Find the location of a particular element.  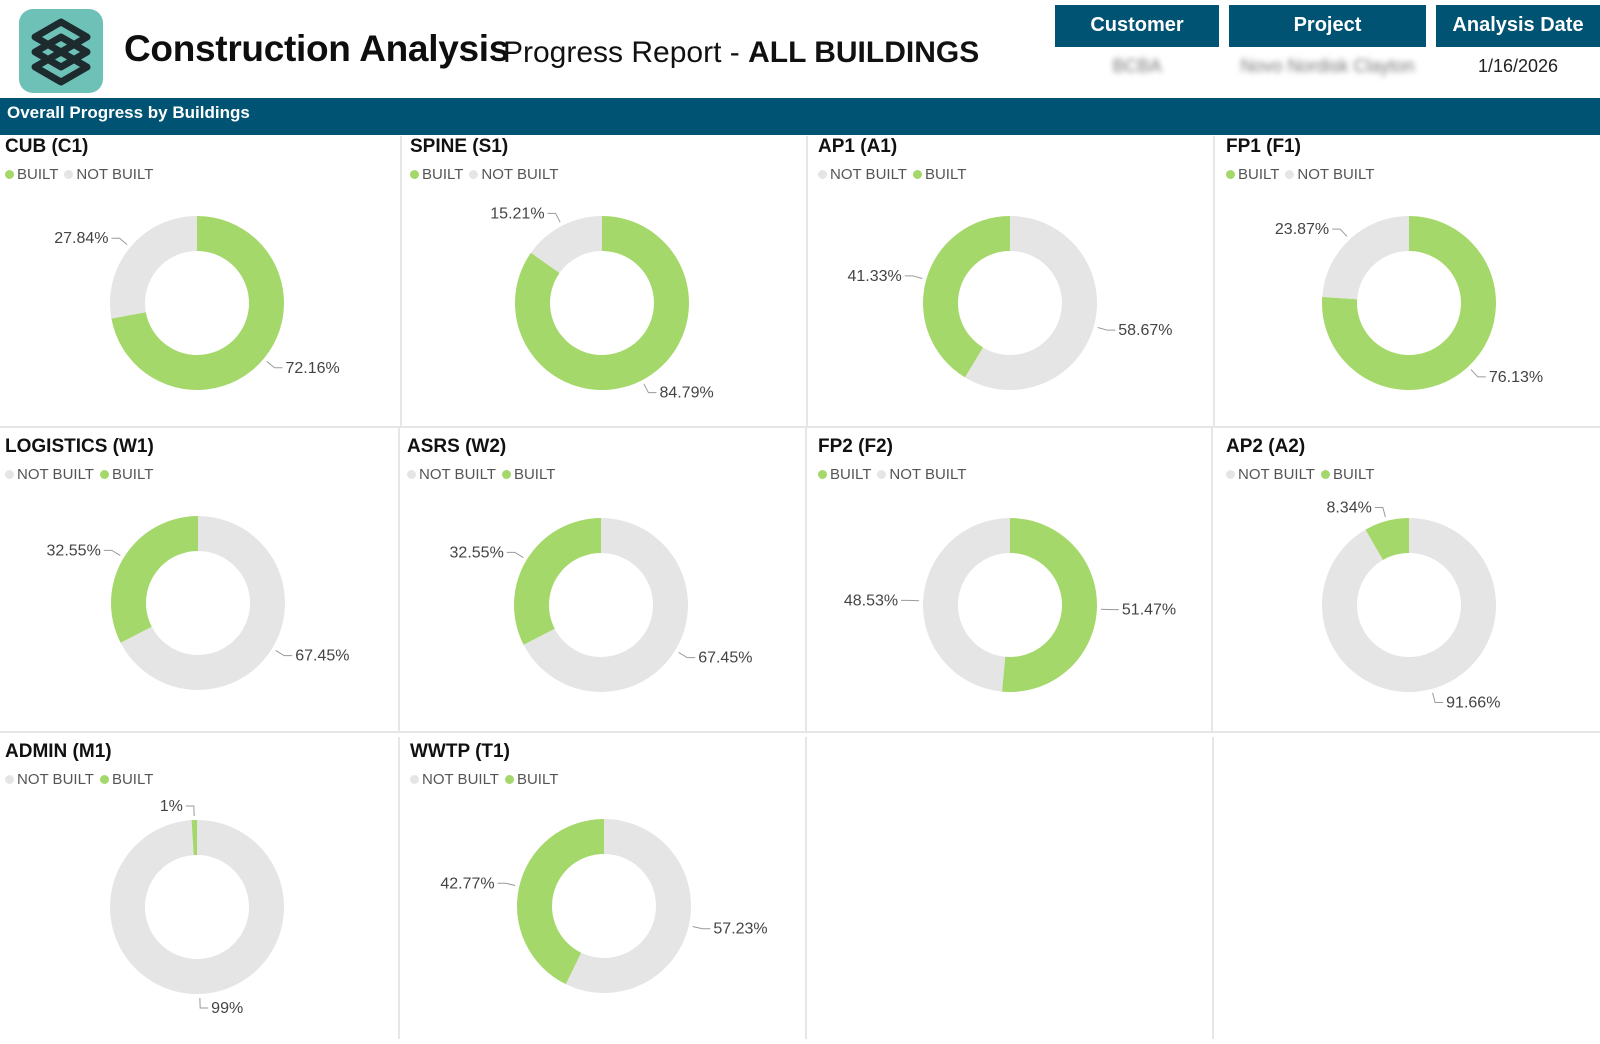

donut-chart: 57.23% 42.77% is located at coordinates (604, 906).